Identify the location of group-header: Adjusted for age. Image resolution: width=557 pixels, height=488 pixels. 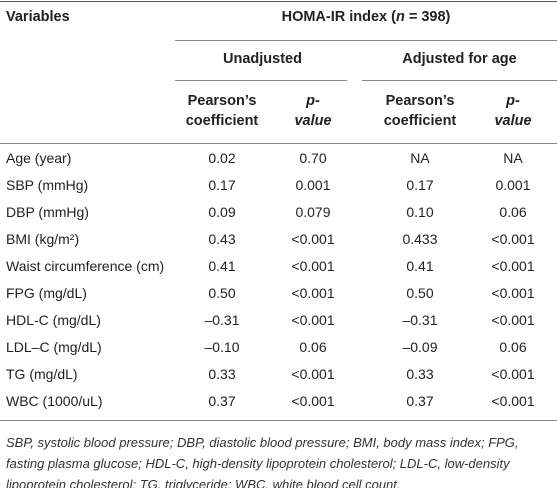
(459, 59).